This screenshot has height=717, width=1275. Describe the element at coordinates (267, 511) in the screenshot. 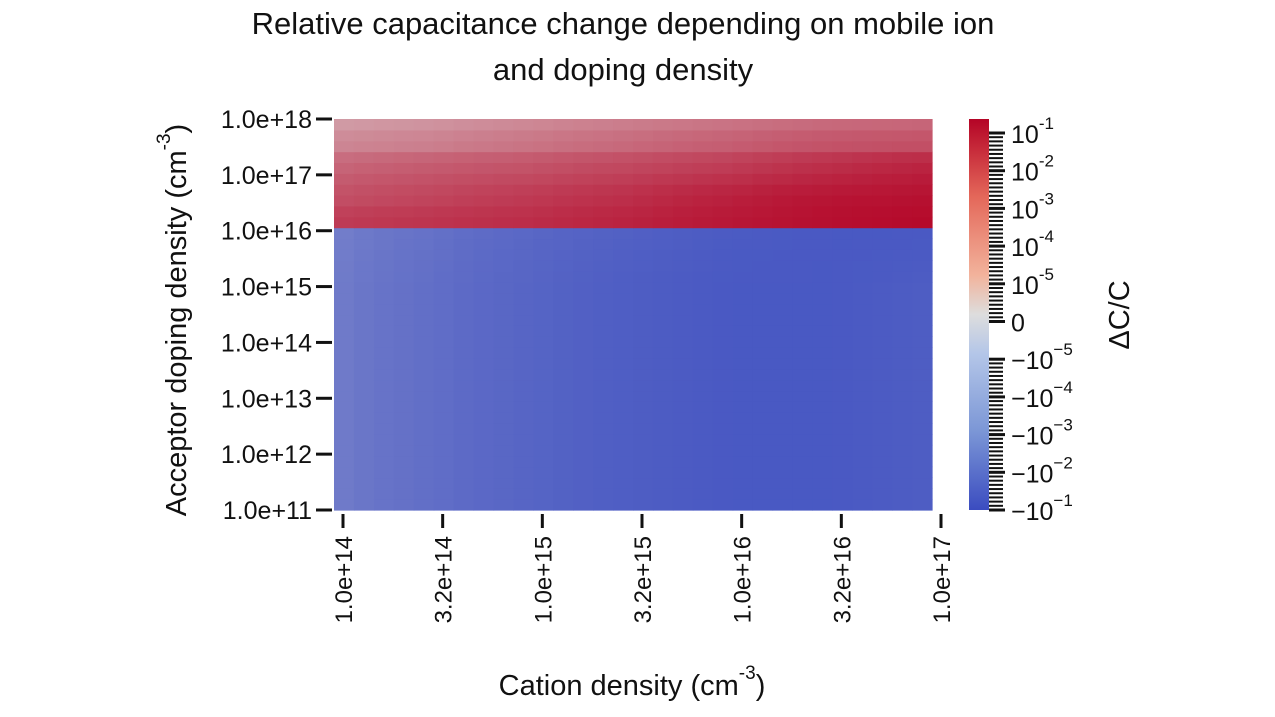

I see `y-tick-label: 1.0e+11` at that location.